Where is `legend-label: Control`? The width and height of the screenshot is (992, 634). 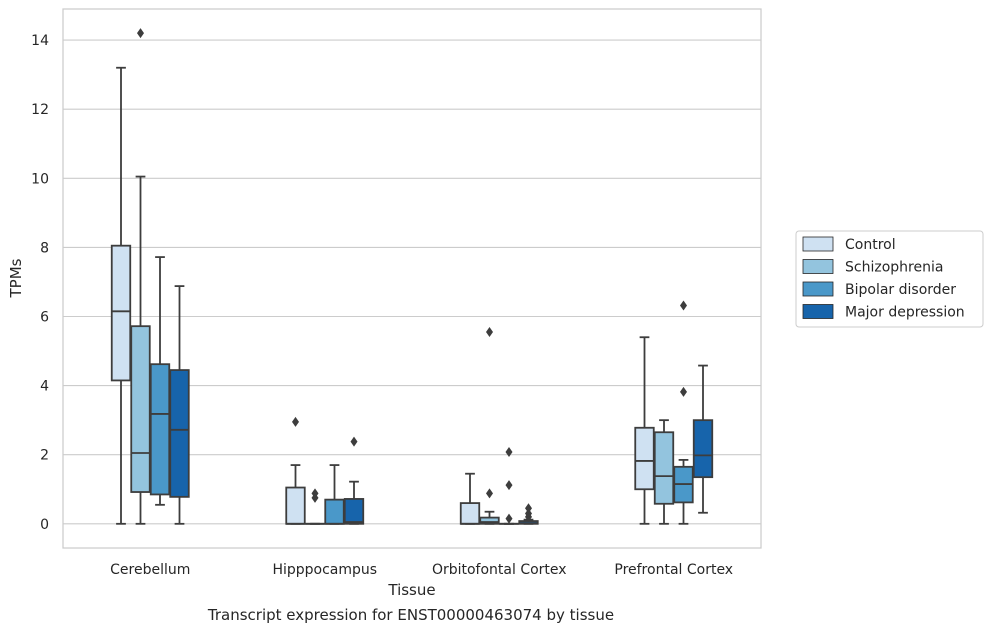 legend-label: Control is located at coordinates (870, 245).